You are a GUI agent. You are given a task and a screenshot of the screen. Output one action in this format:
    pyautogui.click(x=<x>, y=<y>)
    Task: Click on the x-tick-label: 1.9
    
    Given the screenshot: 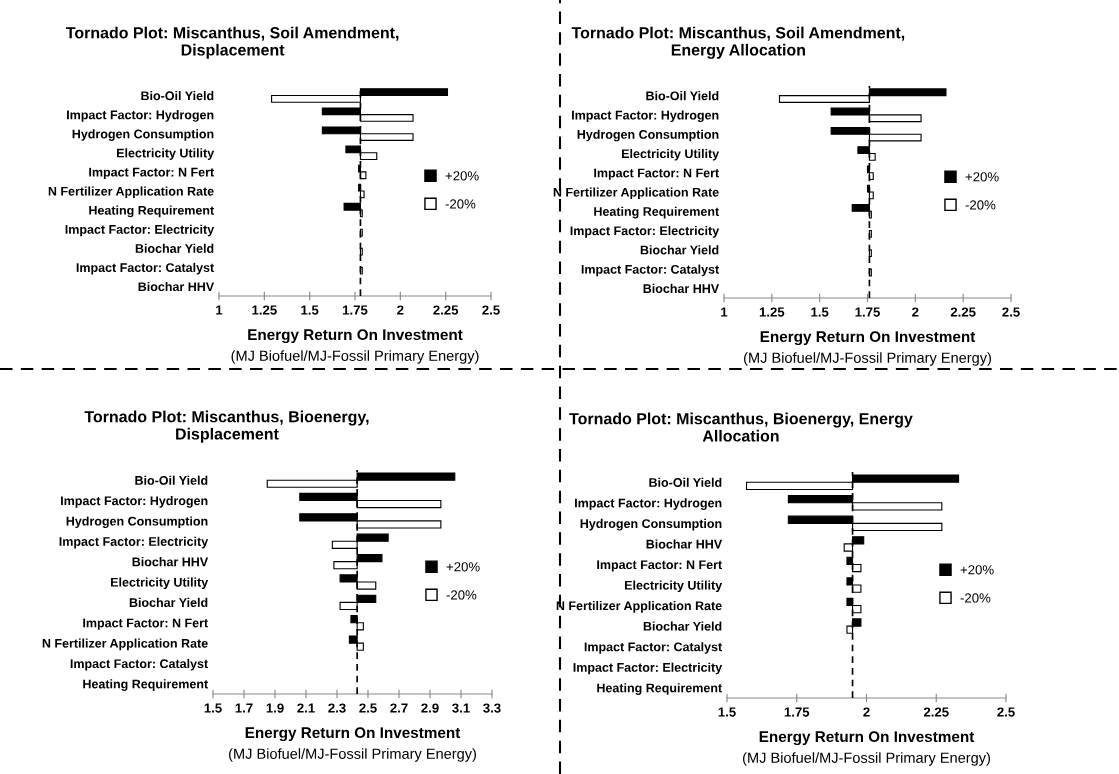 What is the action you would take?
    pyautogui.click(x=275, y=708)
    